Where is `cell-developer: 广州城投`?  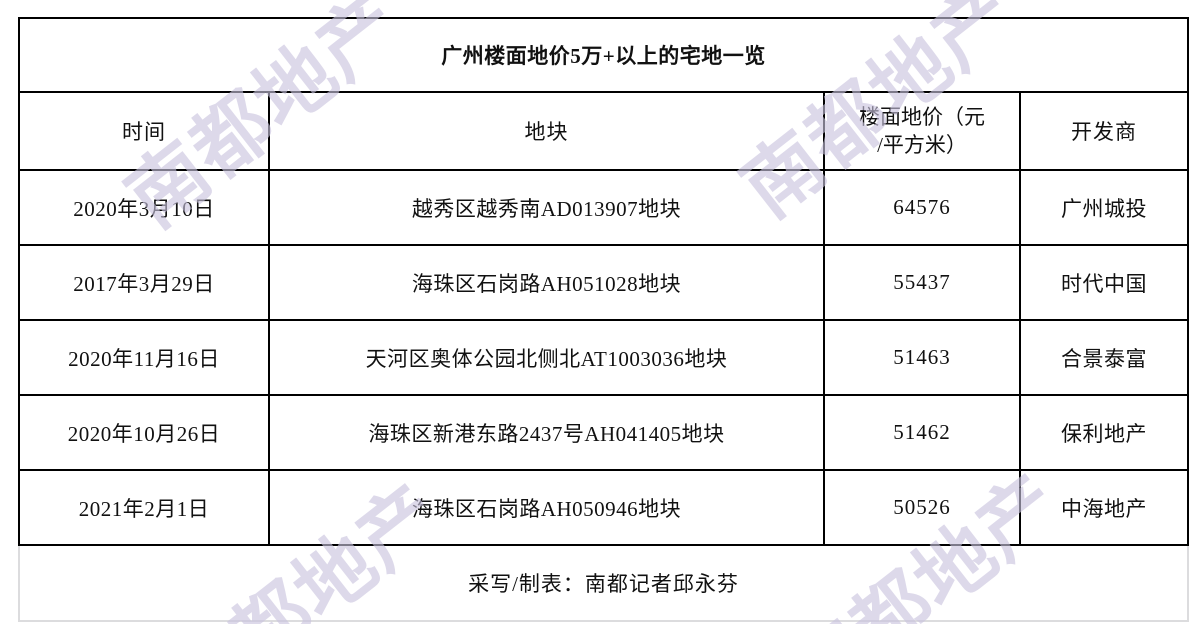
cell-developer: 广州城投 is located at coordinates (1104, 207).